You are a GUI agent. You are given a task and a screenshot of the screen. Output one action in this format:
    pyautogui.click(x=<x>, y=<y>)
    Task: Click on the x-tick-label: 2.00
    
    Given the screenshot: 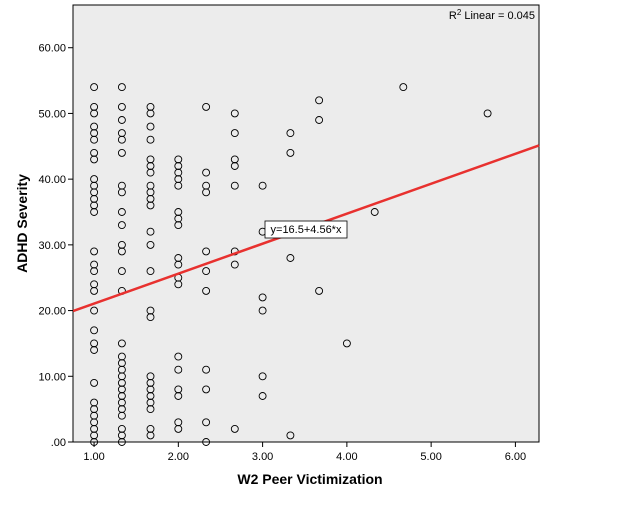 What is the action you would take?
    pyautogui.click(x=178, y=457)
    